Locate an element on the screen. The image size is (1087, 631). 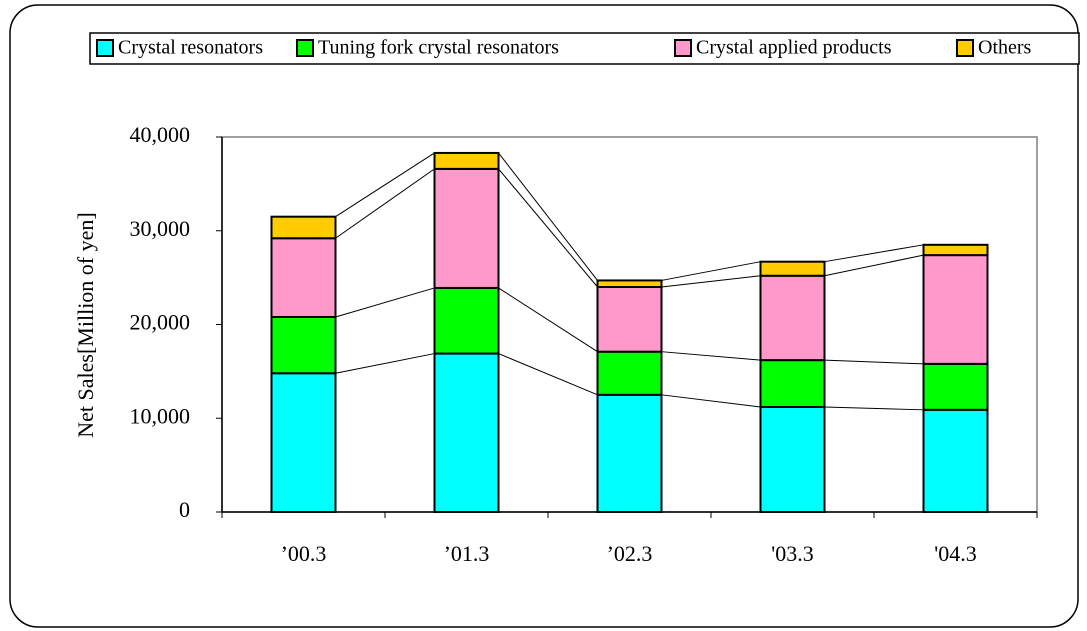
y-tick-label: 20,000 is located at coordinates (160, 322).